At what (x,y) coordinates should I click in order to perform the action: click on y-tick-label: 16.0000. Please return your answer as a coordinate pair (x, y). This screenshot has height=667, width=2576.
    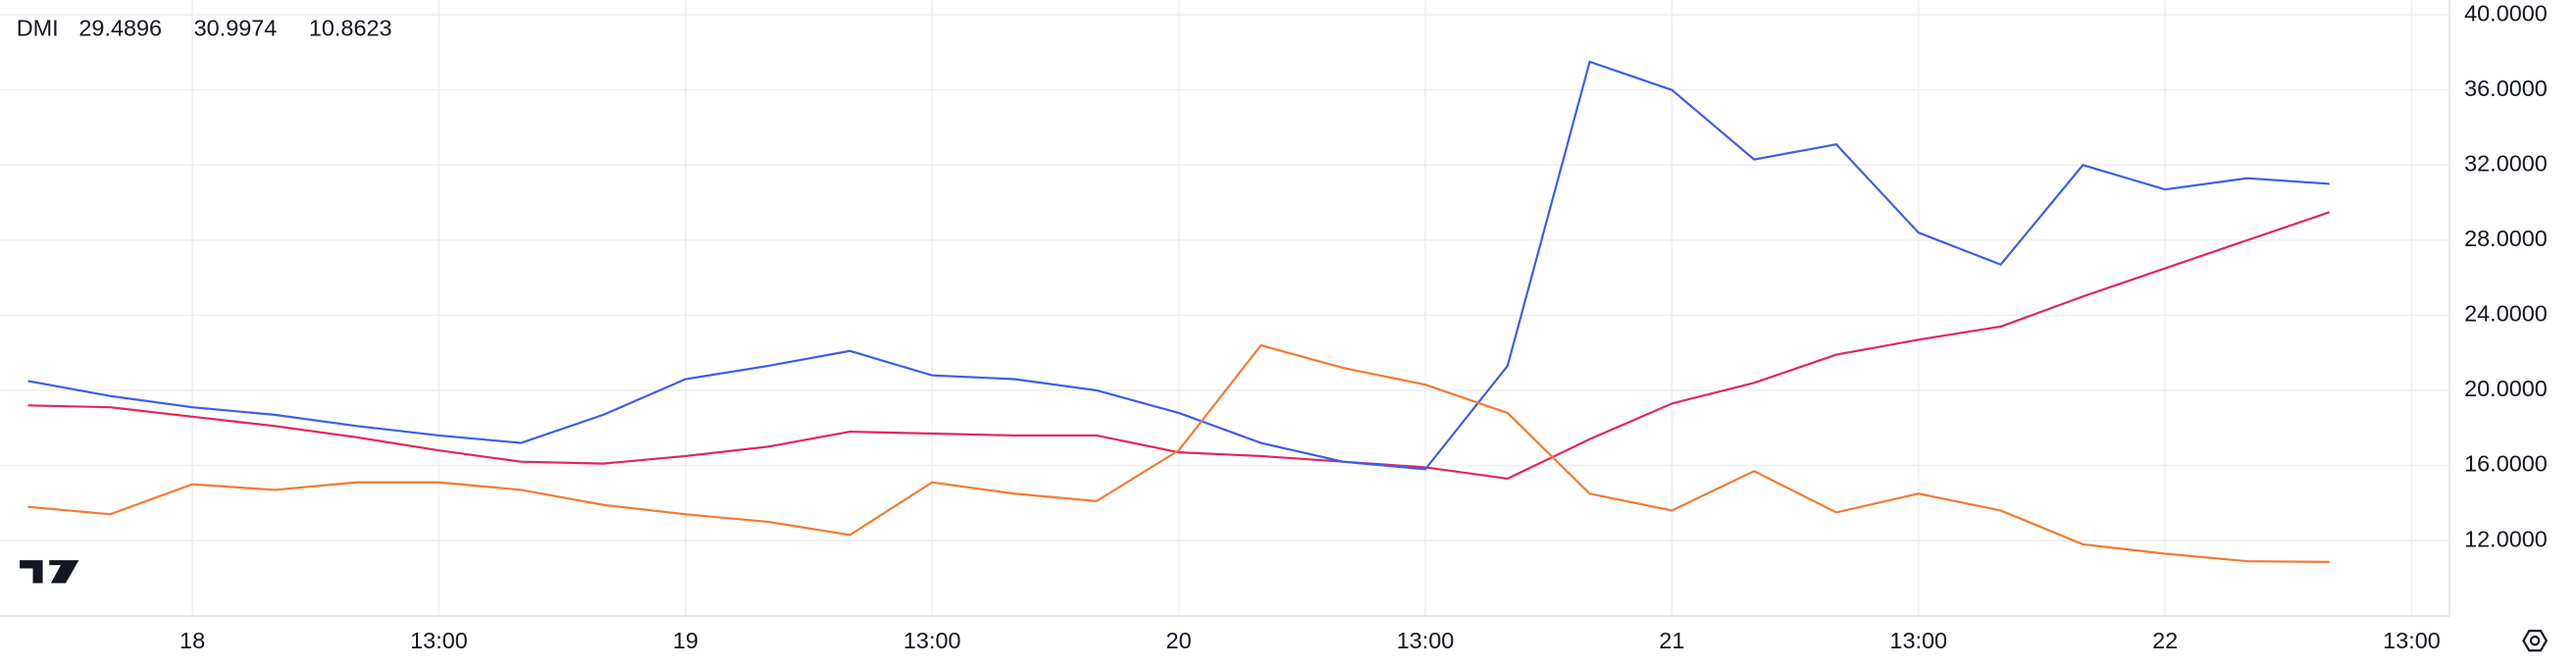
    Looking at the image, I should click on (2506, 464).